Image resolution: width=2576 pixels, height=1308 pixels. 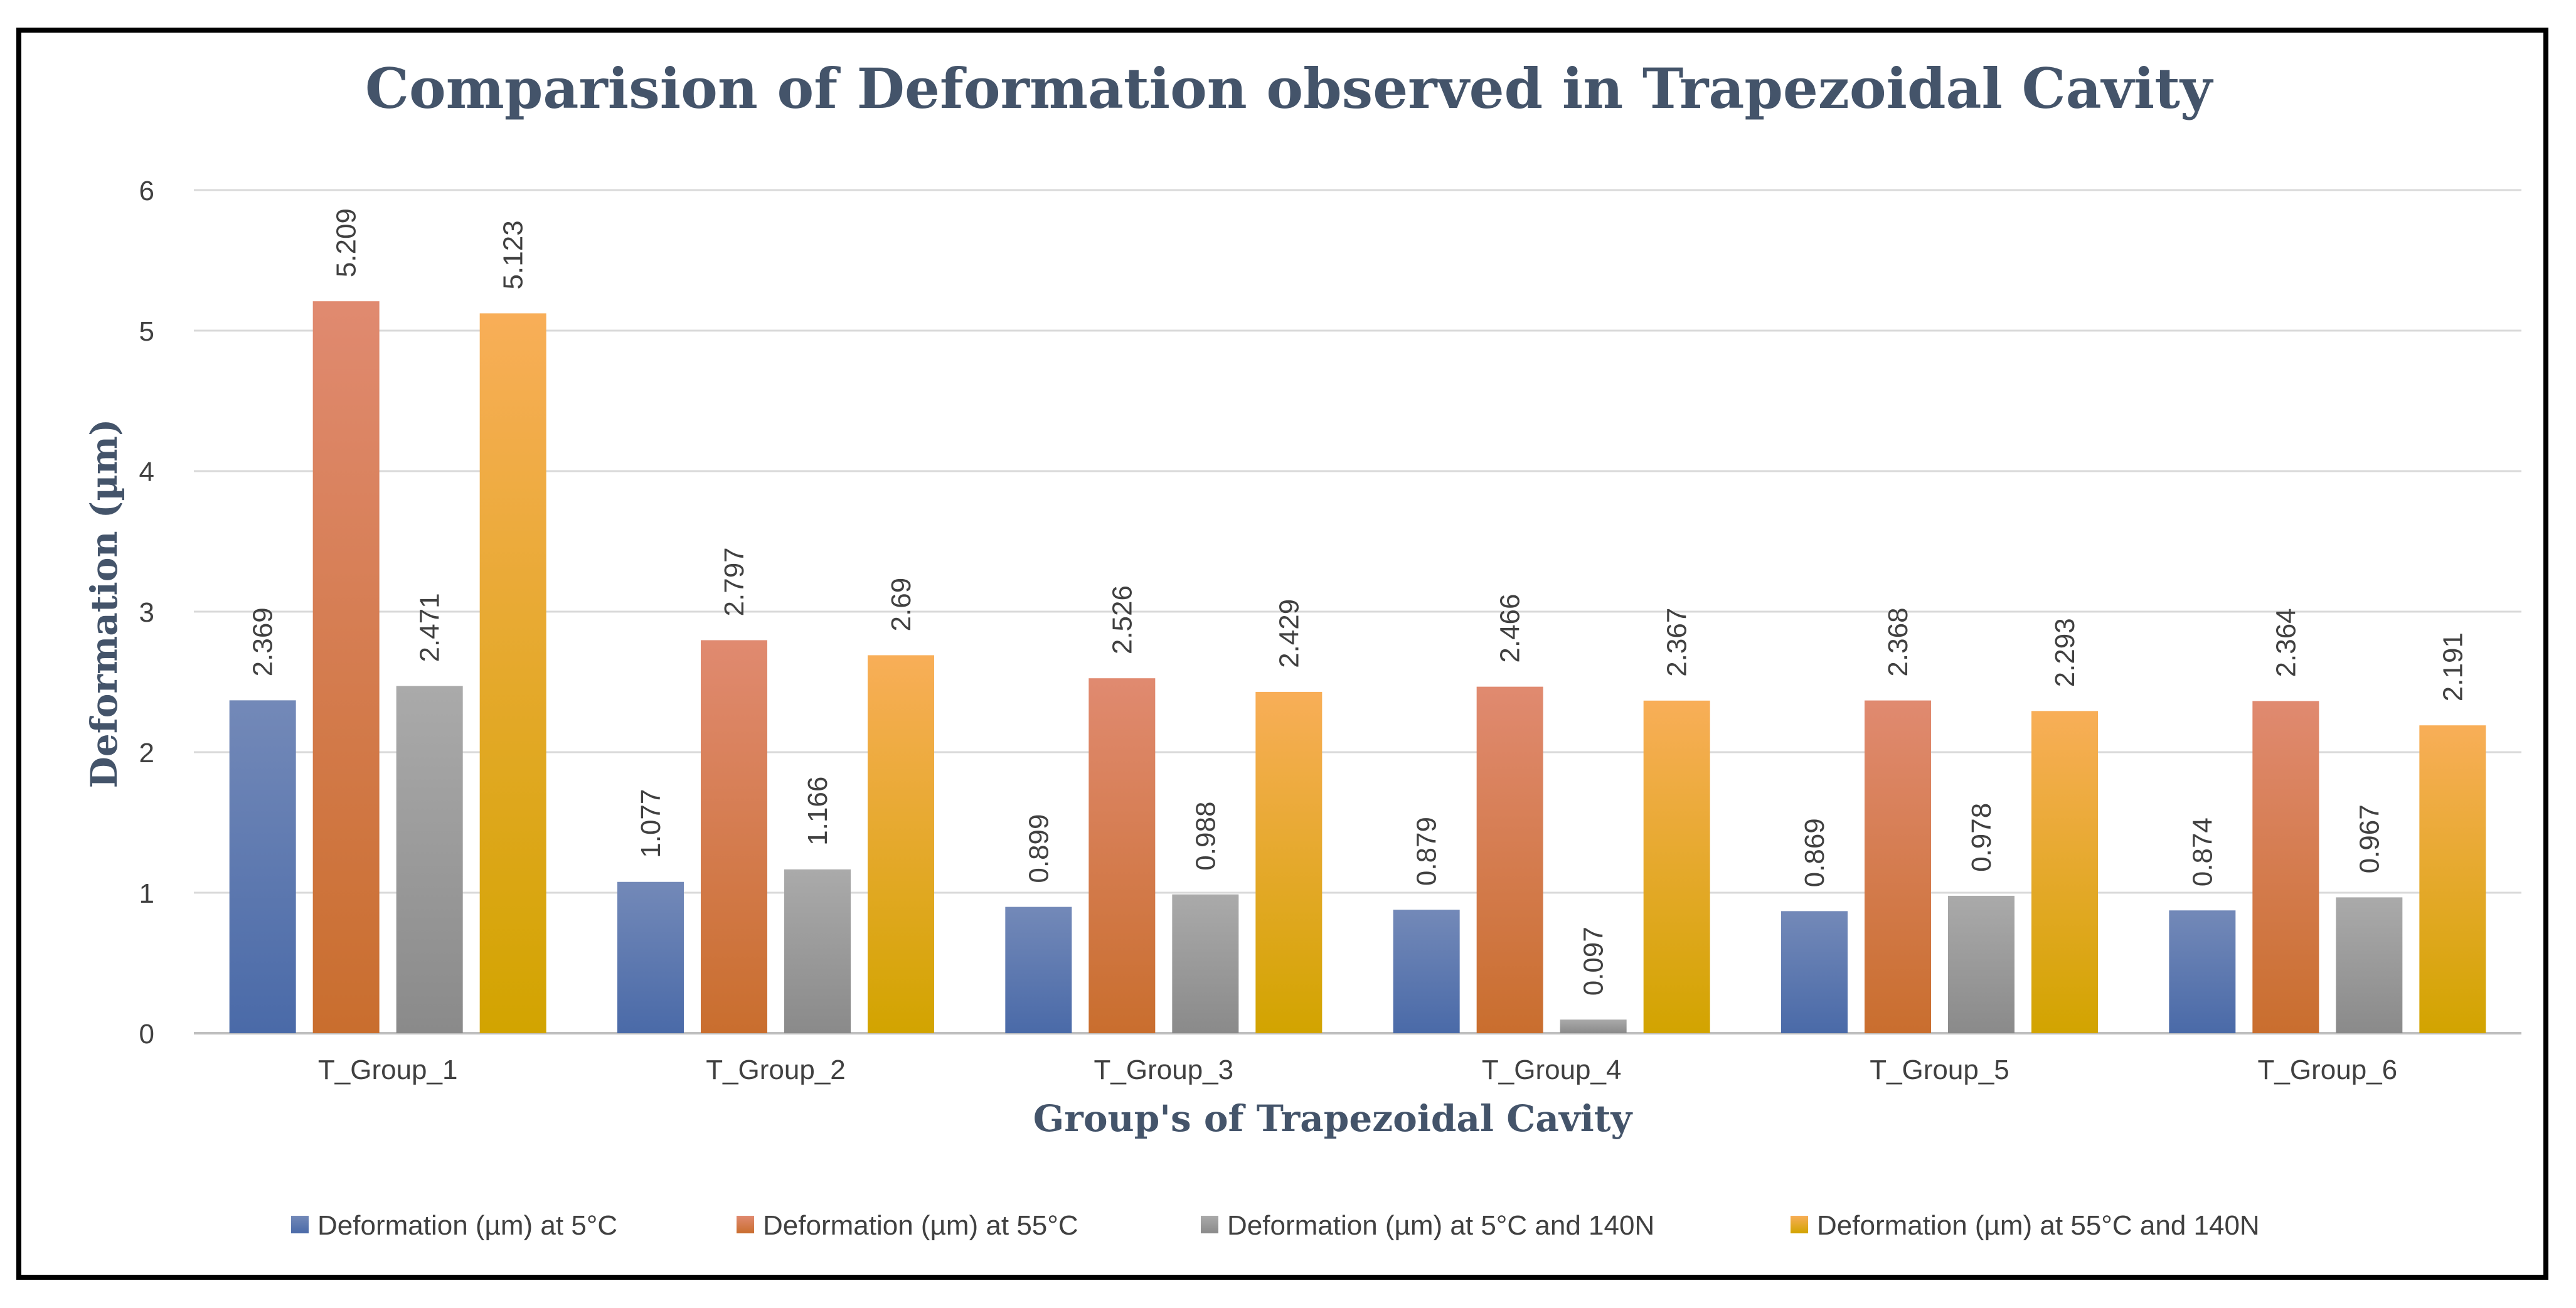 I want to click on x-tick-label: T_Group_4, so click(x=1552, y=1070).